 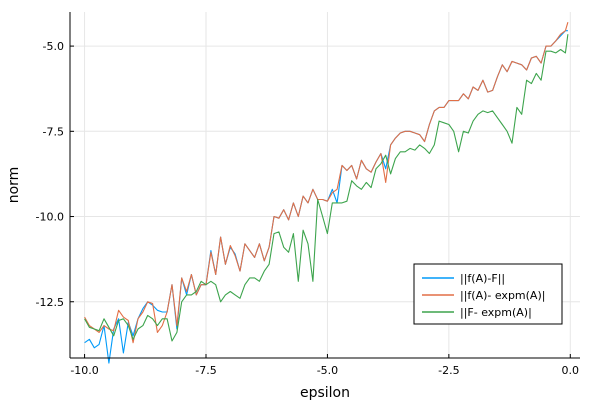 What do you see at coordinates (50, 302) in the screenshot?
I see `y-tick-label: -12.5` at bounding box center [50, 302].